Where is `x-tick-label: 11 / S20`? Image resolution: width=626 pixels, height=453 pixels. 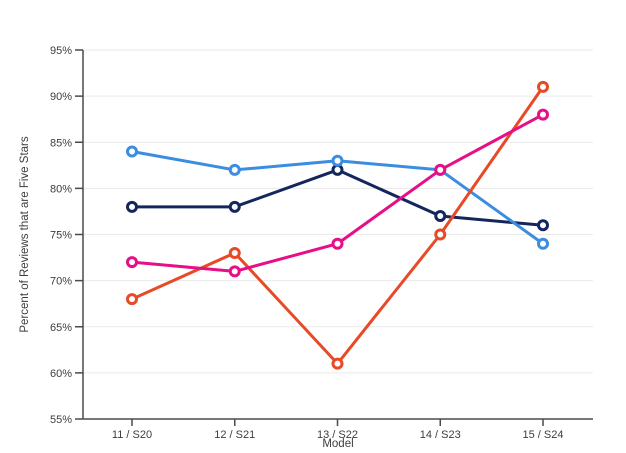 x-tick-label: 11 / S20 is located at coordinates (132, 435).